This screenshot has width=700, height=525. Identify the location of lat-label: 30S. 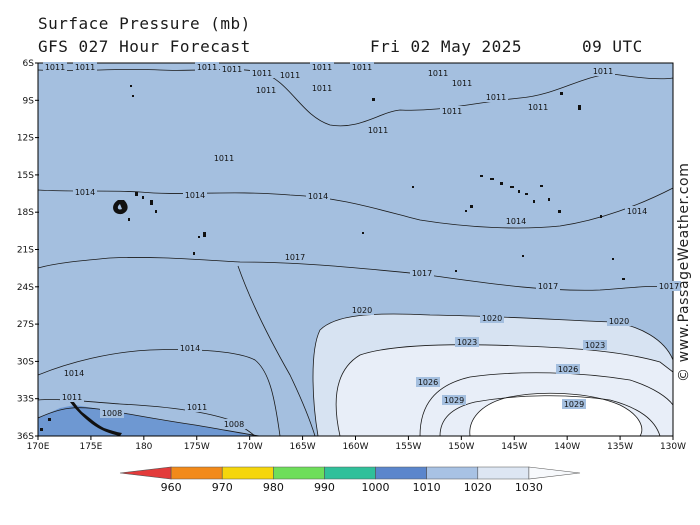
(25, 362).